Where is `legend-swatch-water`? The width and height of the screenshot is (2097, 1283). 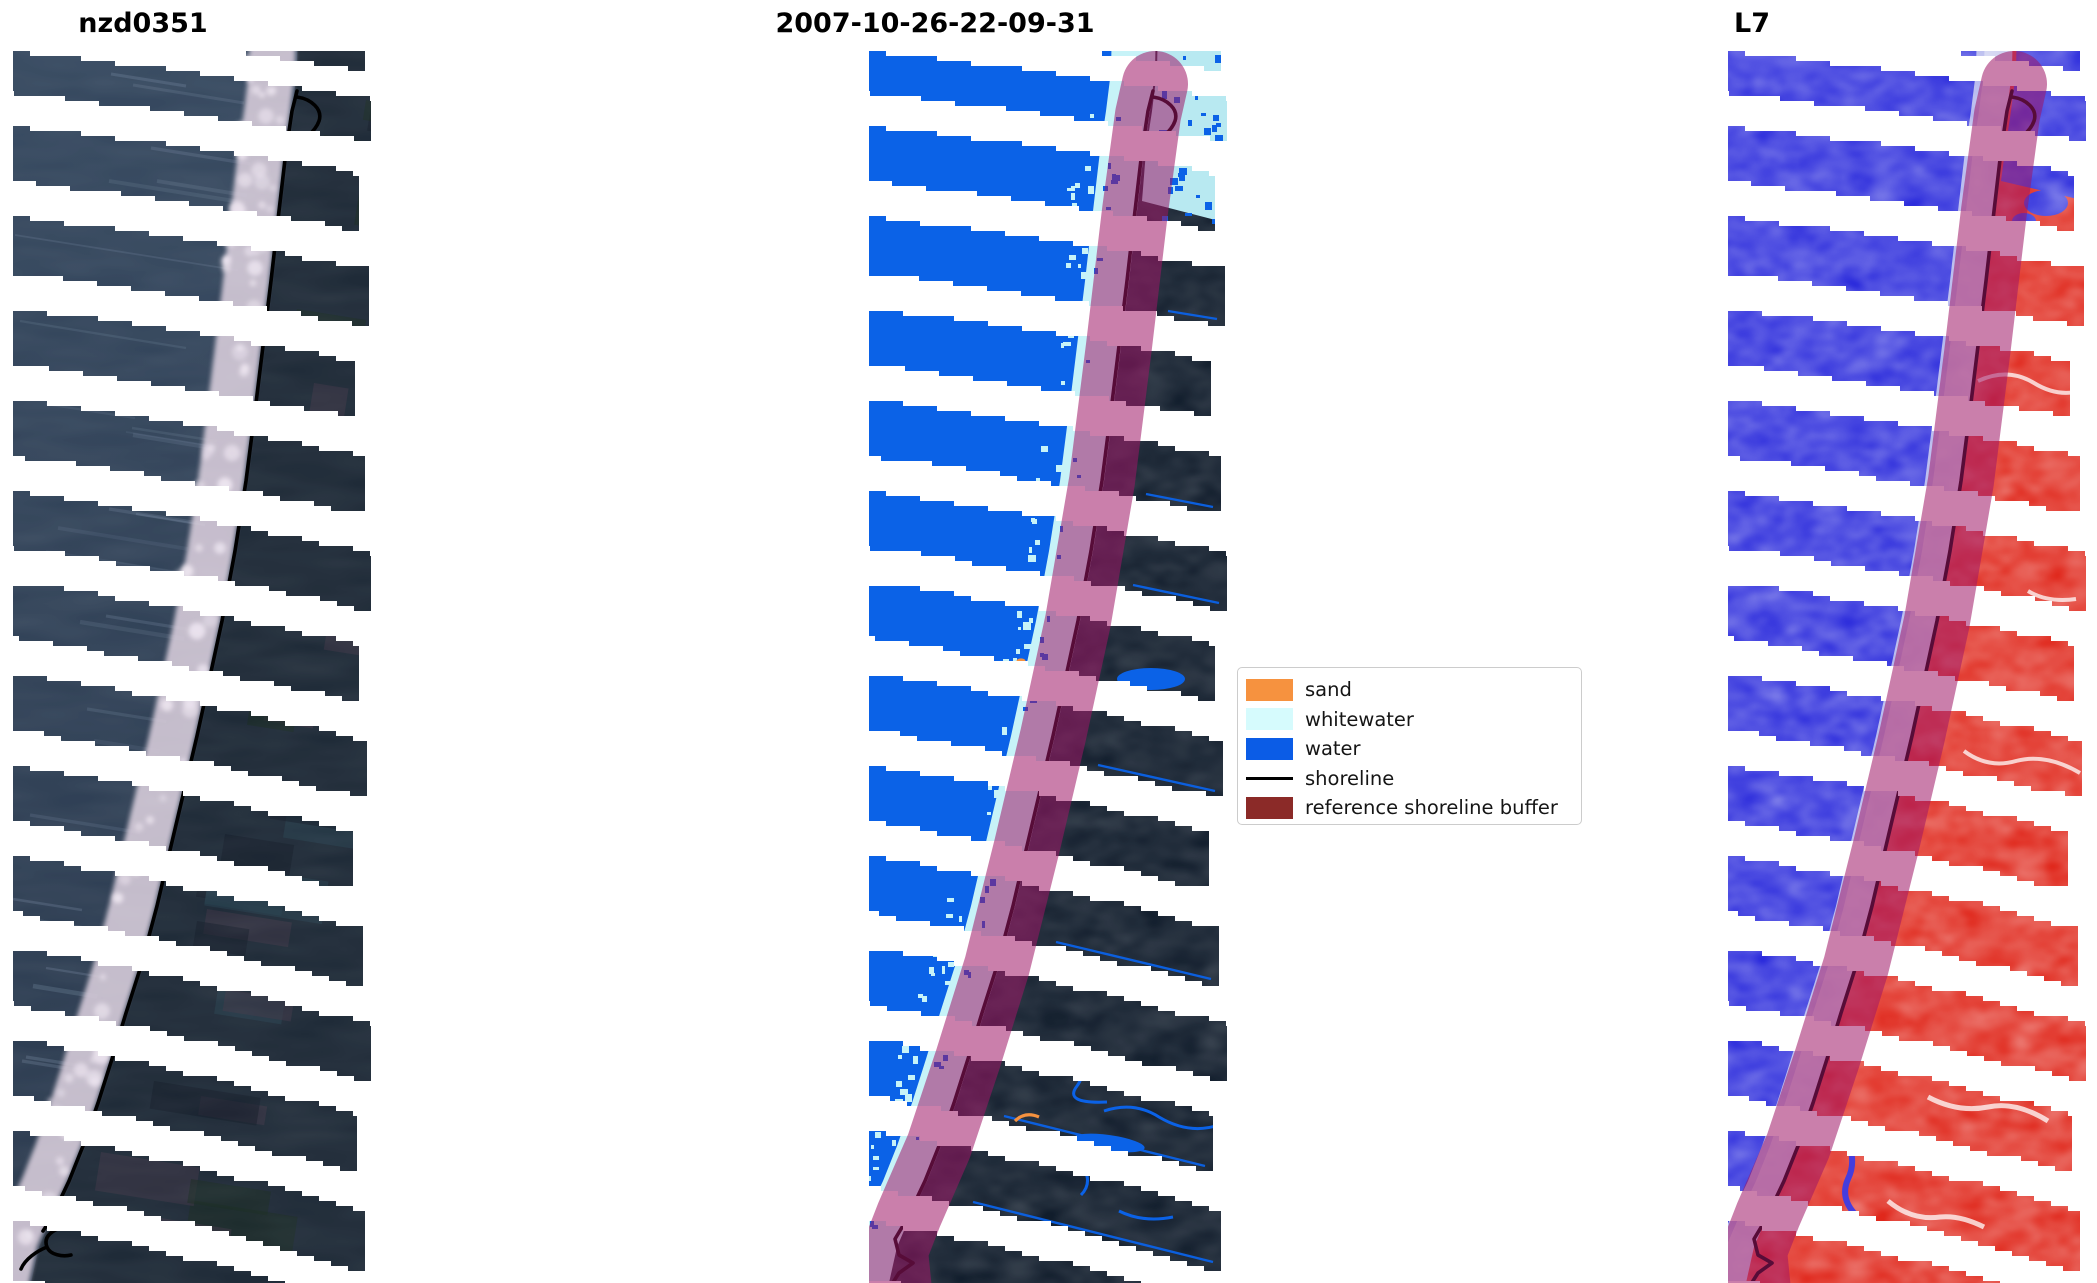
legend-swatch-water is located at coordinates (1269, 748).